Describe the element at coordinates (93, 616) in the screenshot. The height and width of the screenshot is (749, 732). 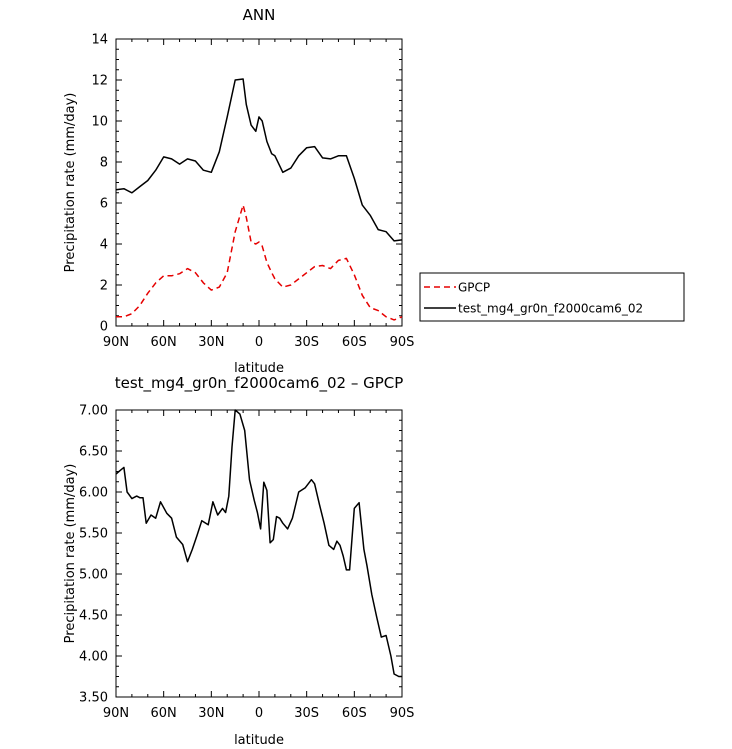
I see `y-tick-label: 4.50` at that location.